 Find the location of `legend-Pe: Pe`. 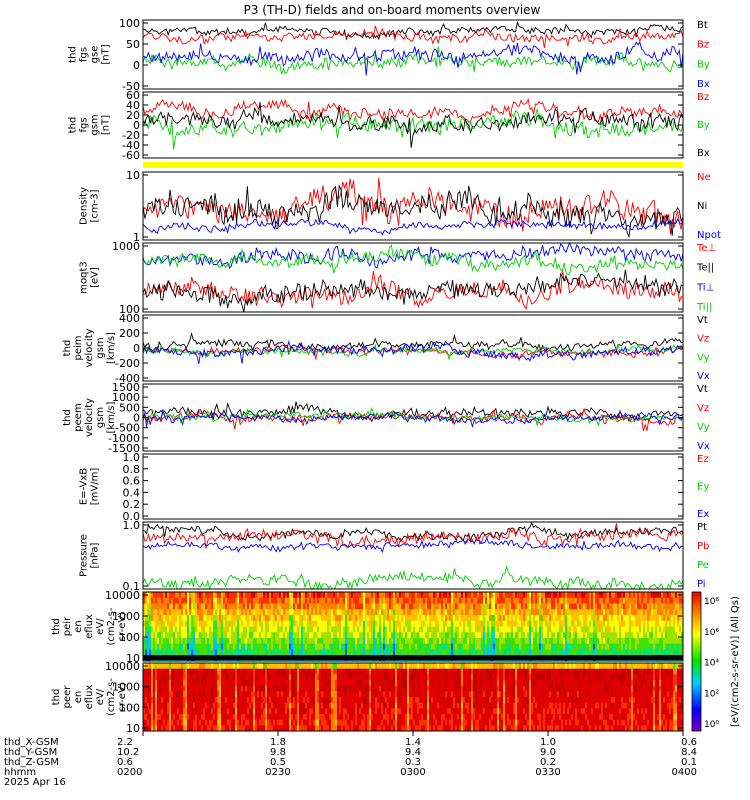

legend-Pe: Pe is located at coordinates (703, 565).